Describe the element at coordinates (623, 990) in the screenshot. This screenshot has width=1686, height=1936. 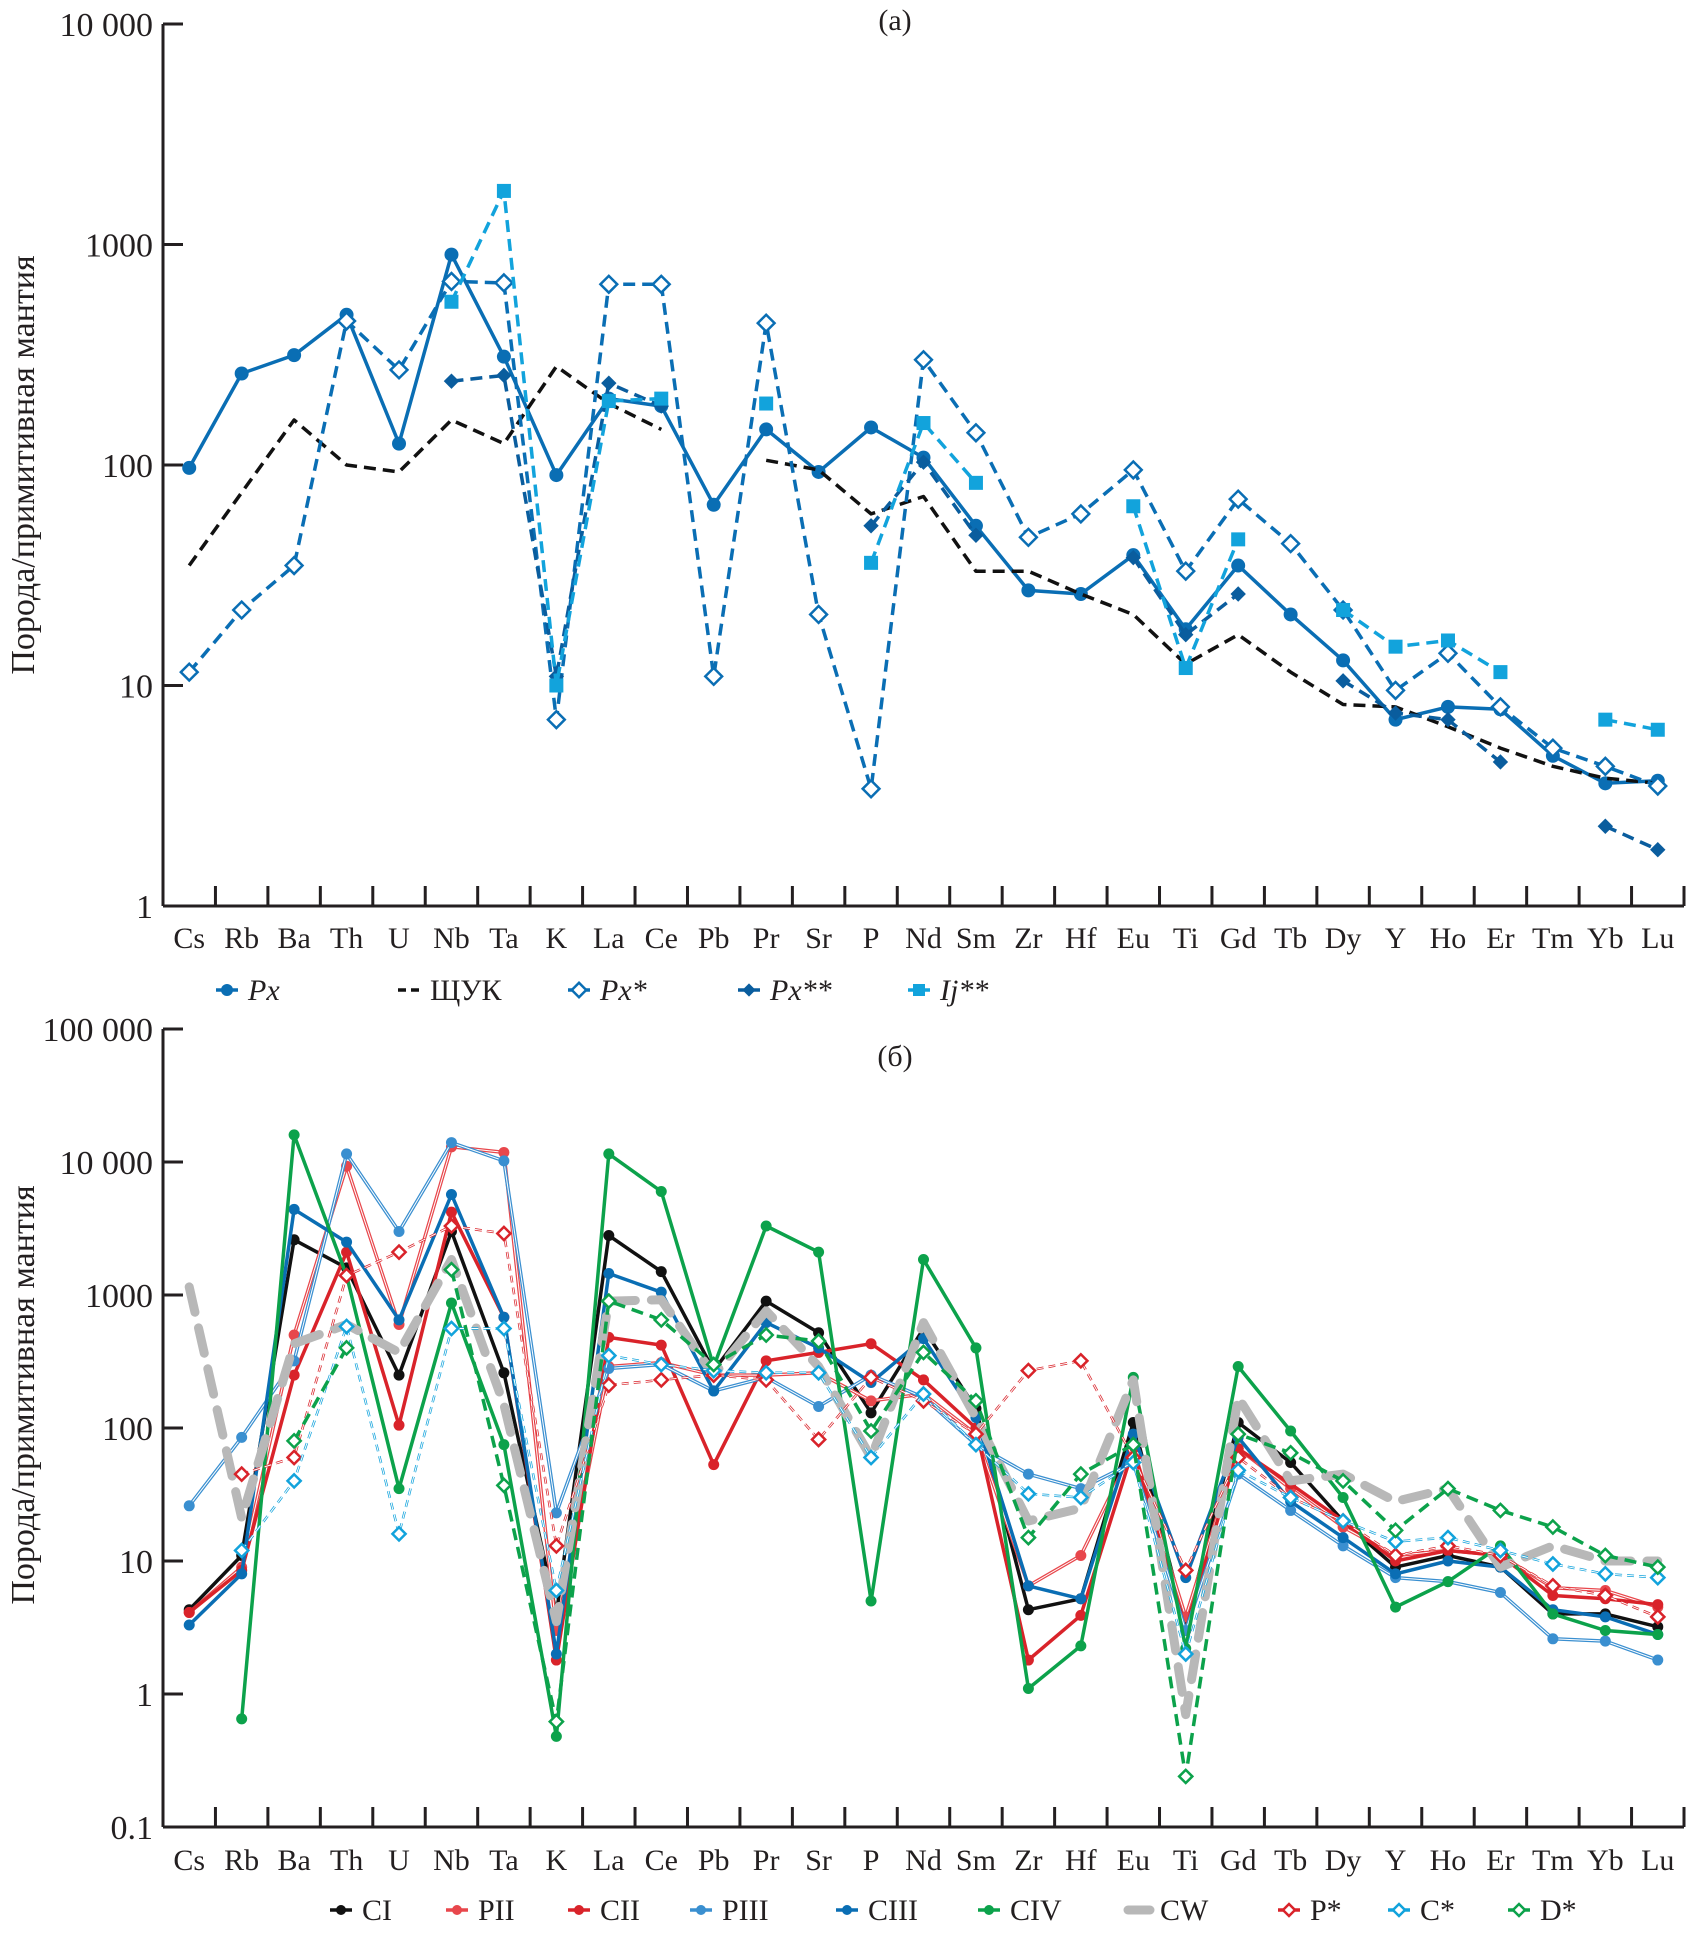
I see `legend-label: Px*` at that location.